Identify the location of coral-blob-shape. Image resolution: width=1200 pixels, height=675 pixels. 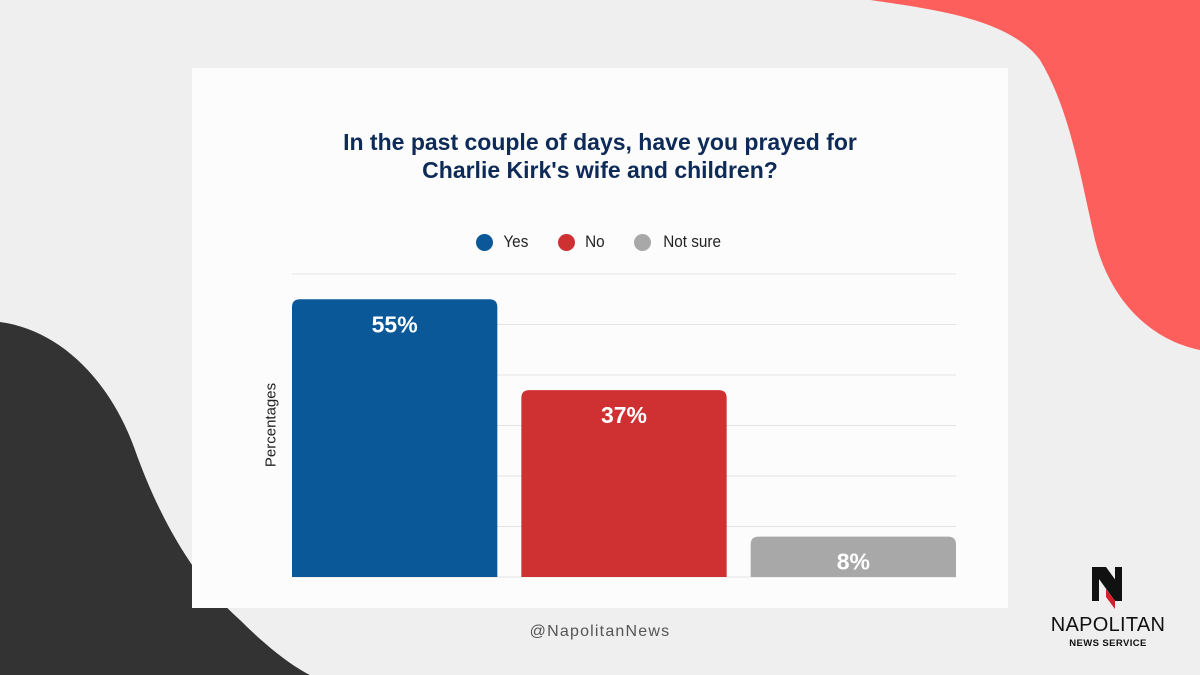
(1035, 175).